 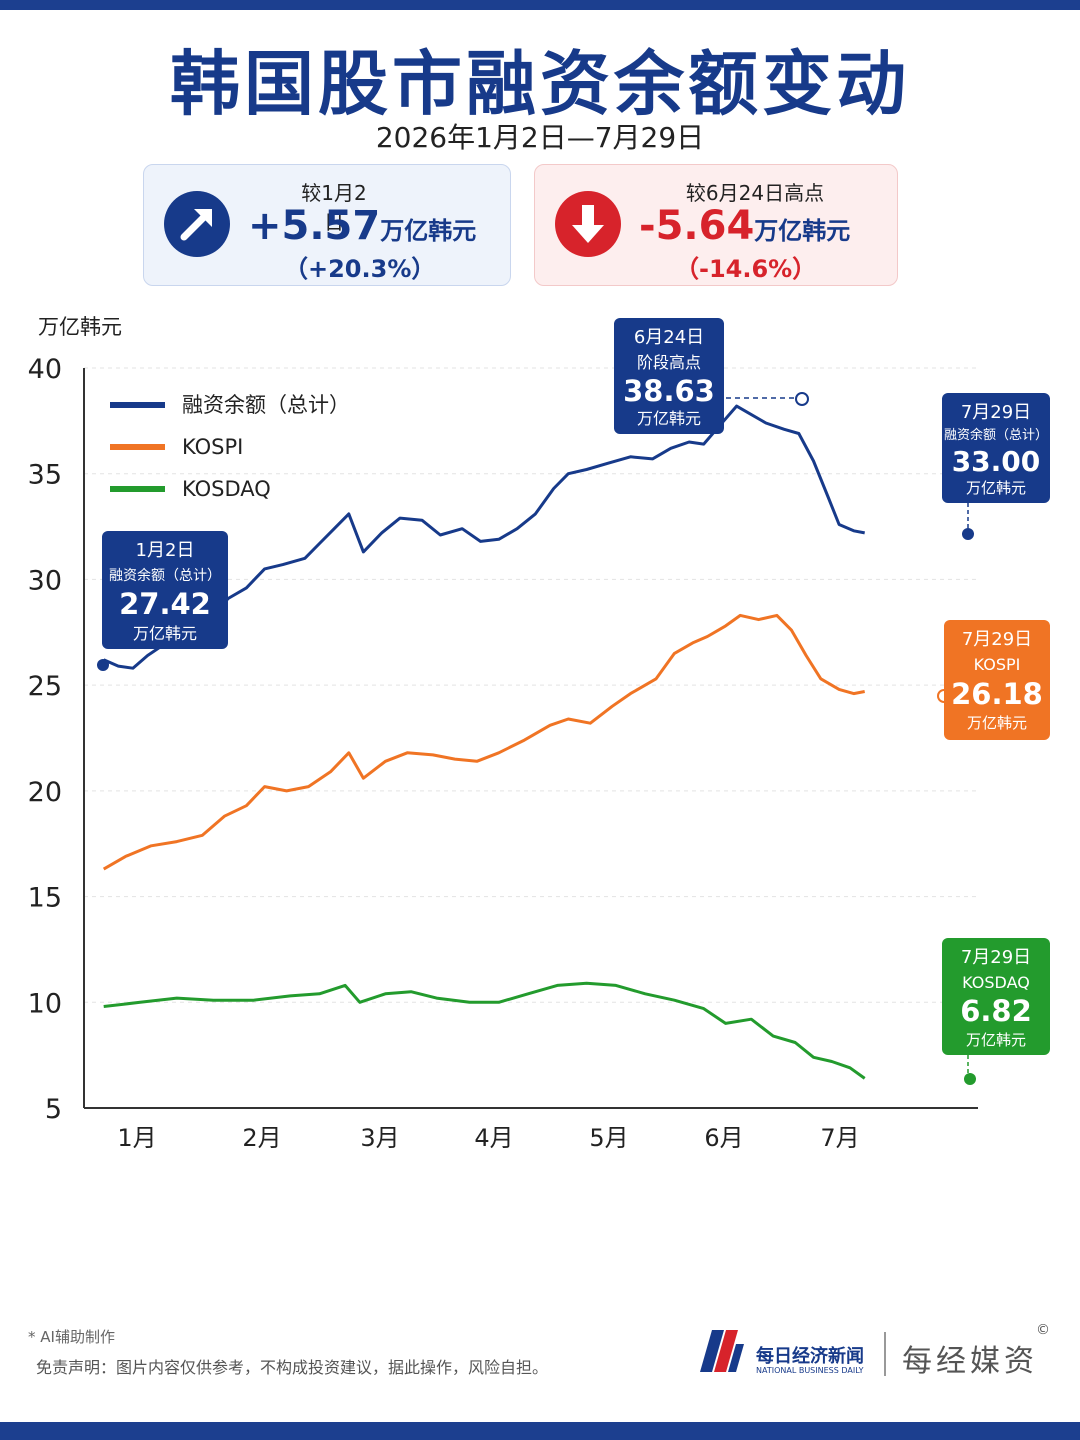 I want to click on callout-end-kosdaq-value: 6.82, so click(x=996, y=1011).